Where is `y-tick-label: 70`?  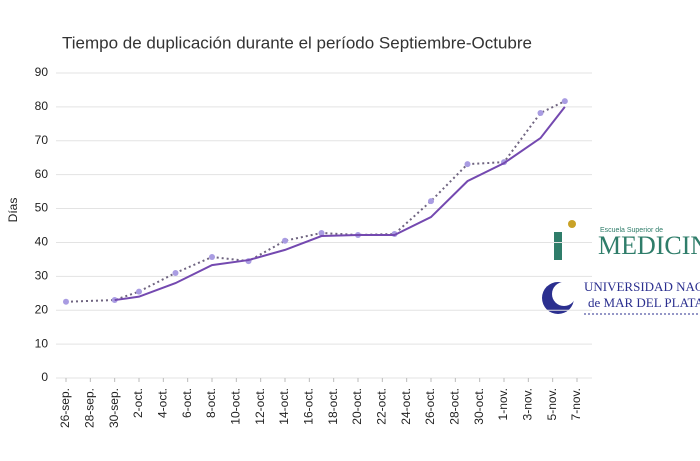
y-tick-label: 70 is located at coordinates (42, 140).